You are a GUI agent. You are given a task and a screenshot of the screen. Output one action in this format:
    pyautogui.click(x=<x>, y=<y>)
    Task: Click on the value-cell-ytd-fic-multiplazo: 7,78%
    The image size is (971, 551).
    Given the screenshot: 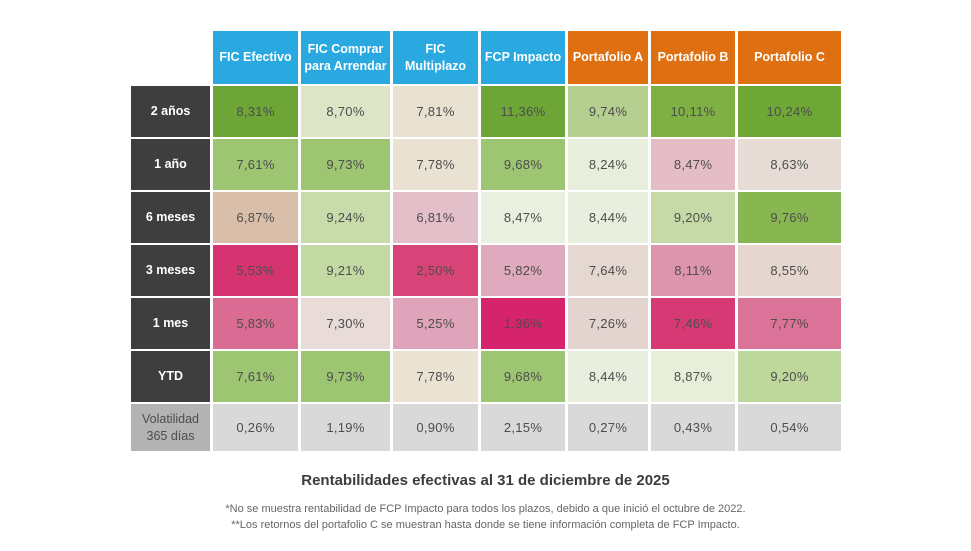 What is the action you would take?
    pyautogui.click(x=435, y=376)
    